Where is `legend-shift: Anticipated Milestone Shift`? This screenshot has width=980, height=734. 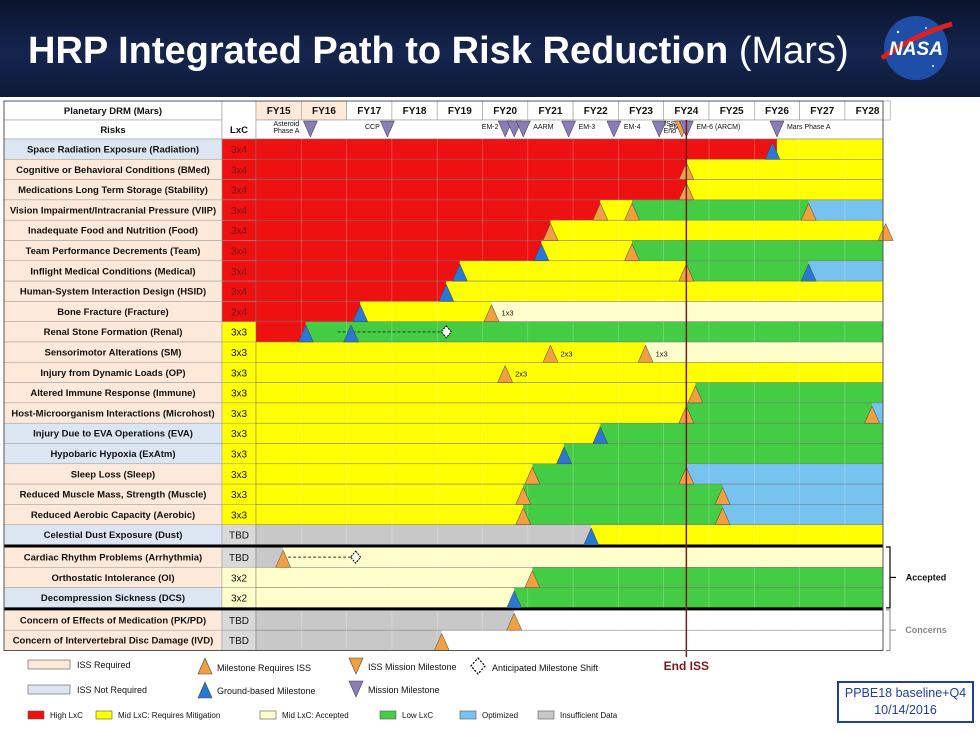 legend-shift: Anticipated Milestone Shift is located at coordinates (545, 668).